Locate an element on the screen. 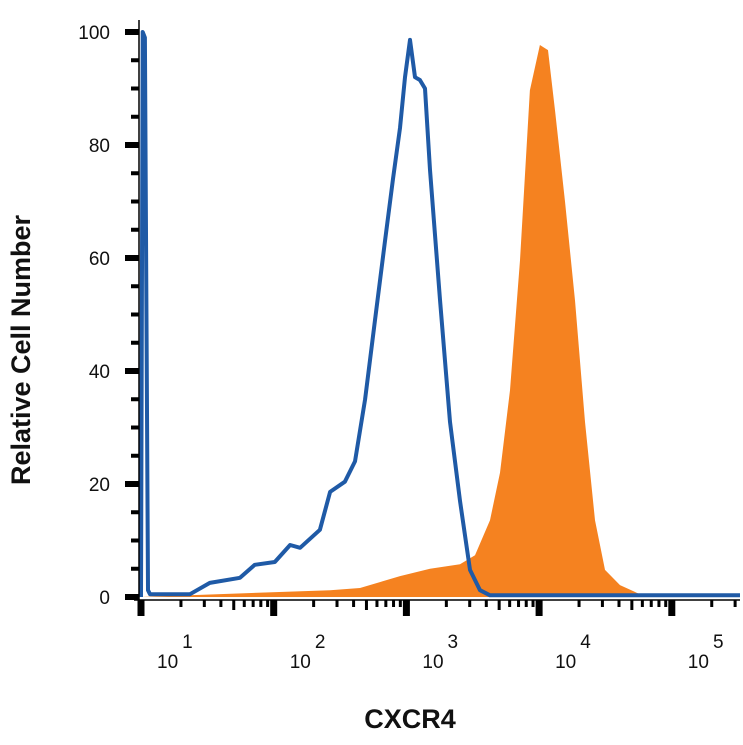 The width and height of the screenshot is (743, 745). x-tick-exponent: 3 is located at coordinates (453, 642).